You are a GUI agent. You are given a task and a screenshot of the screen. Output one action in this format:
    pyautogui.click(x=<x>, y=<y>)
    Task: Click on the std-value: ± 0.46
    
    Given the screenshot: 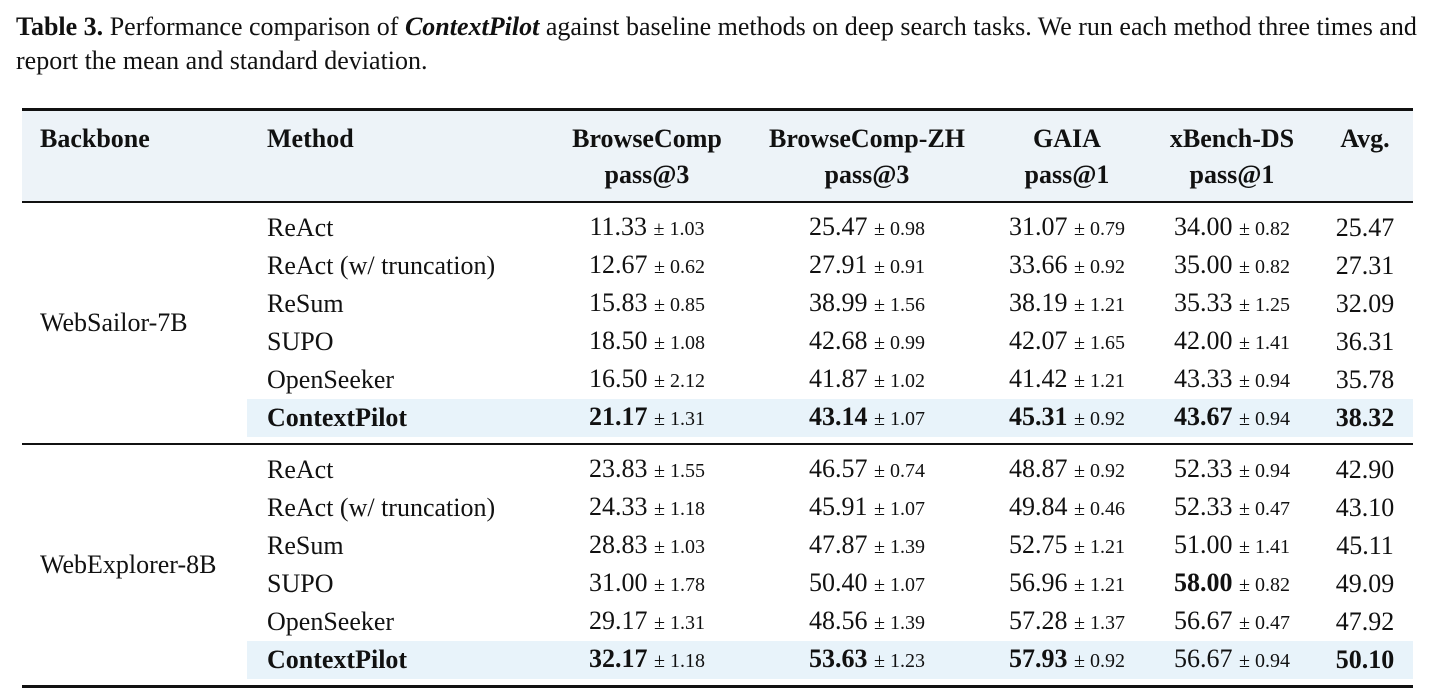 What is the action you would take?
    pyautogui.click(x=1099, y=509)
    